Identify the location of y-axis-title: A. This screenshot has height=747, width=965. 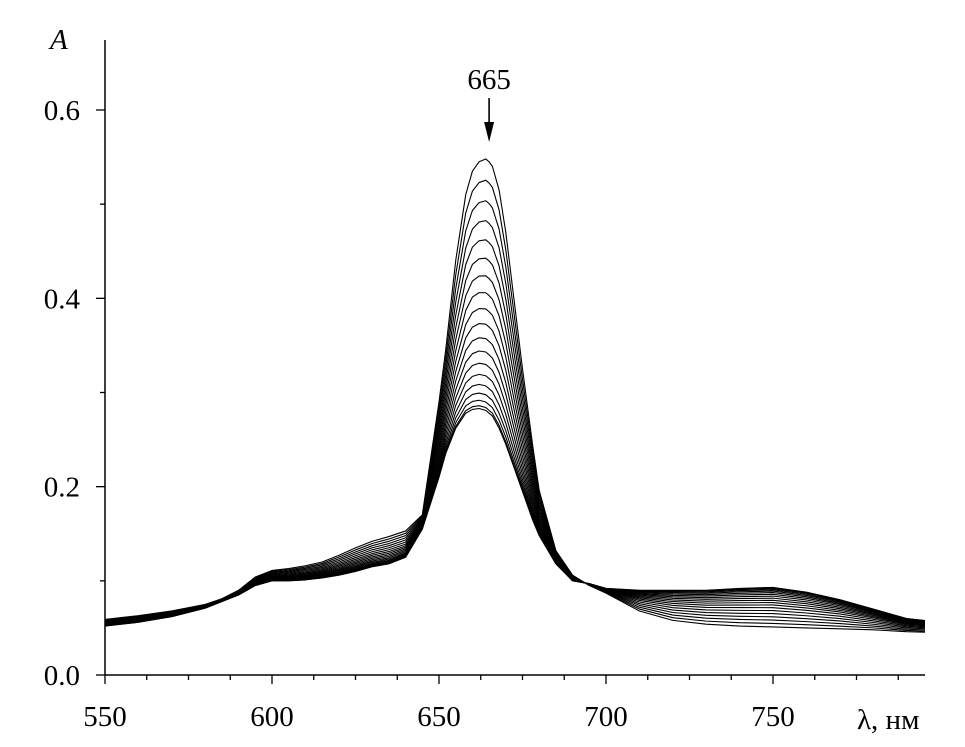
(58, 40).